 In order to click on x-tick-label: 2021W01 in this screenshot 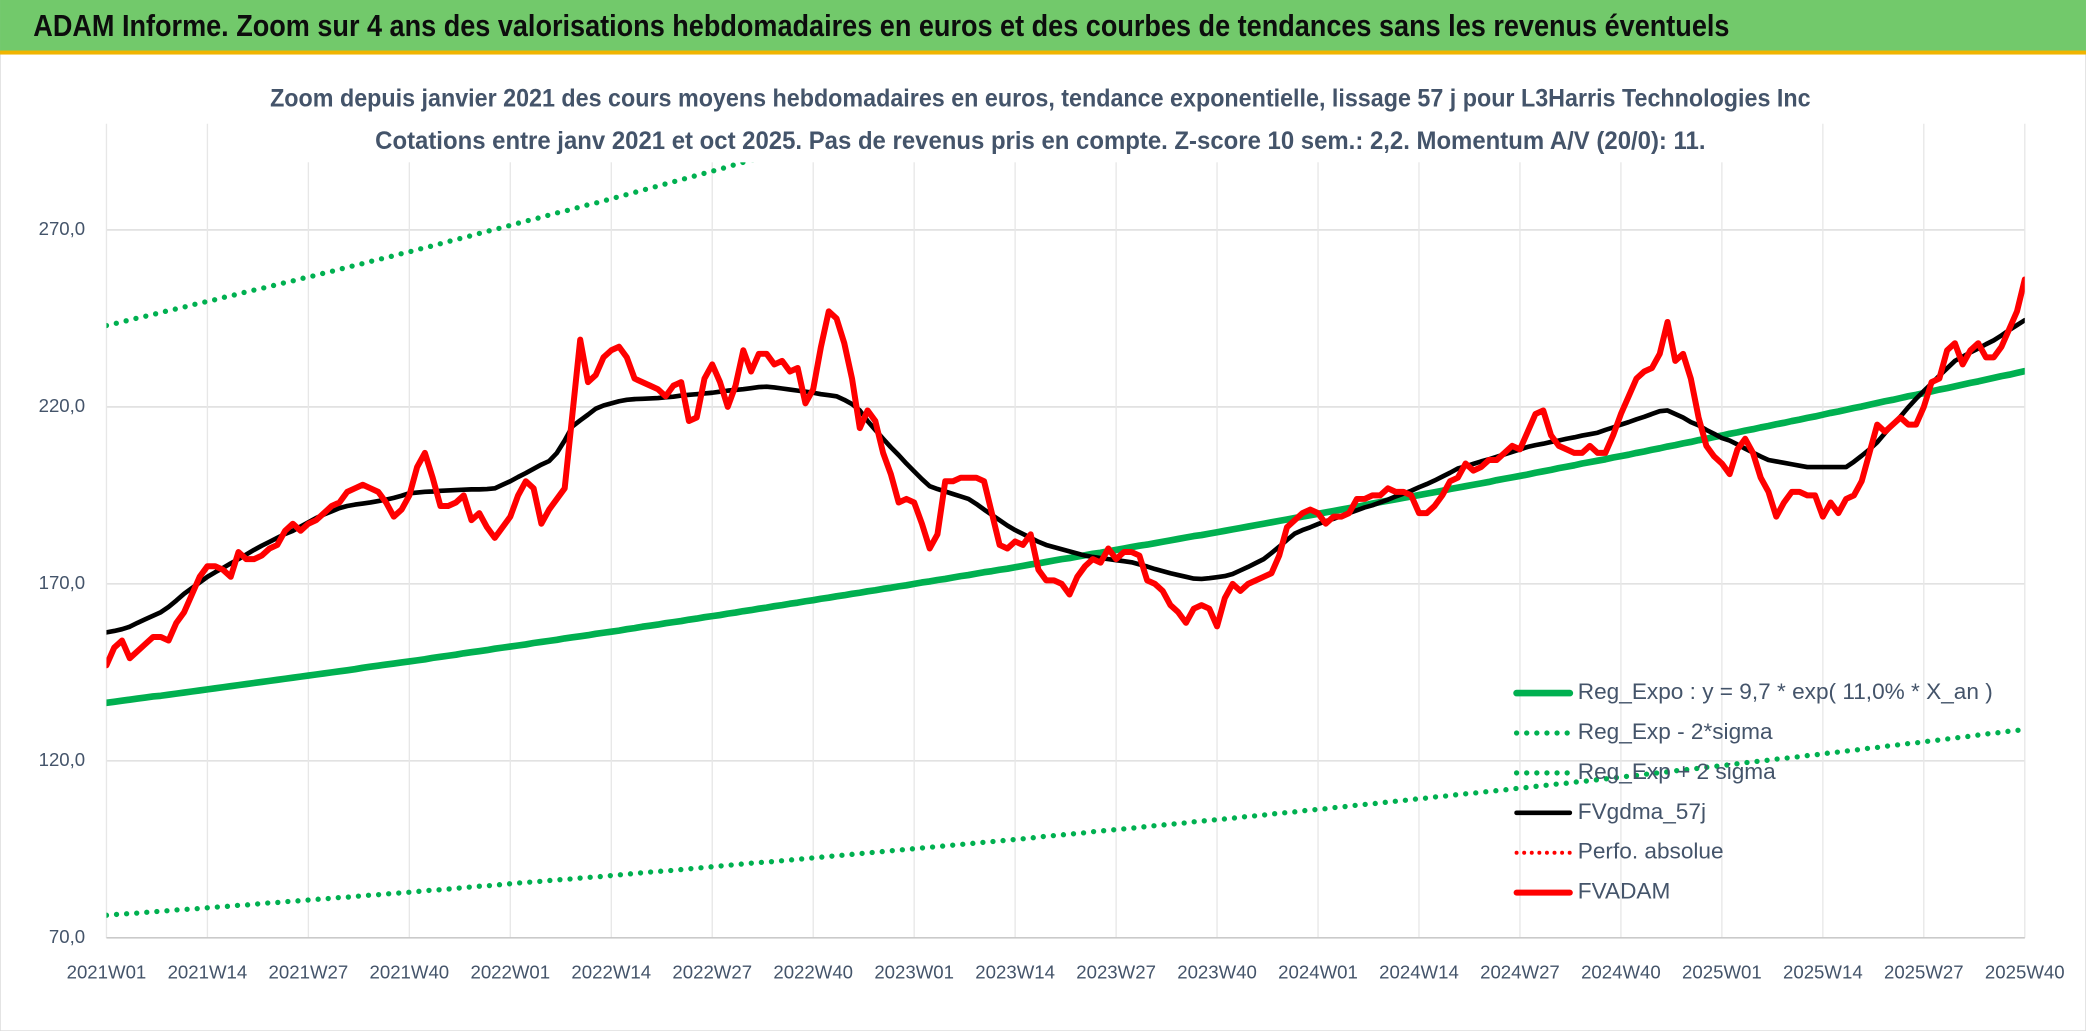, I will do `click(107, 972)`.